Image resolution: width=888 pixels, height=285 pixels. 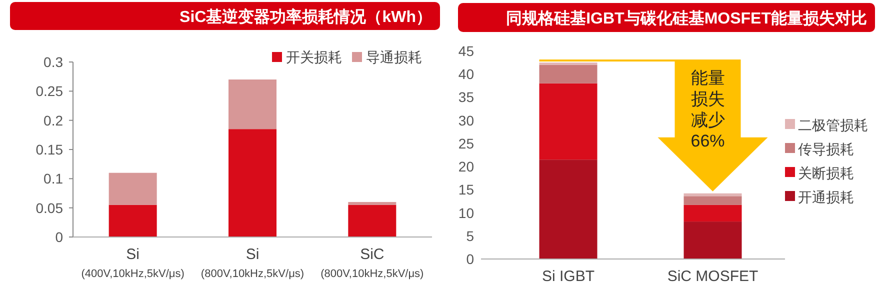 What do you see at coordinates (54, 62) in the screenshot?
I see `y-tick-label: 0.3` at bounding box center [54, 62].